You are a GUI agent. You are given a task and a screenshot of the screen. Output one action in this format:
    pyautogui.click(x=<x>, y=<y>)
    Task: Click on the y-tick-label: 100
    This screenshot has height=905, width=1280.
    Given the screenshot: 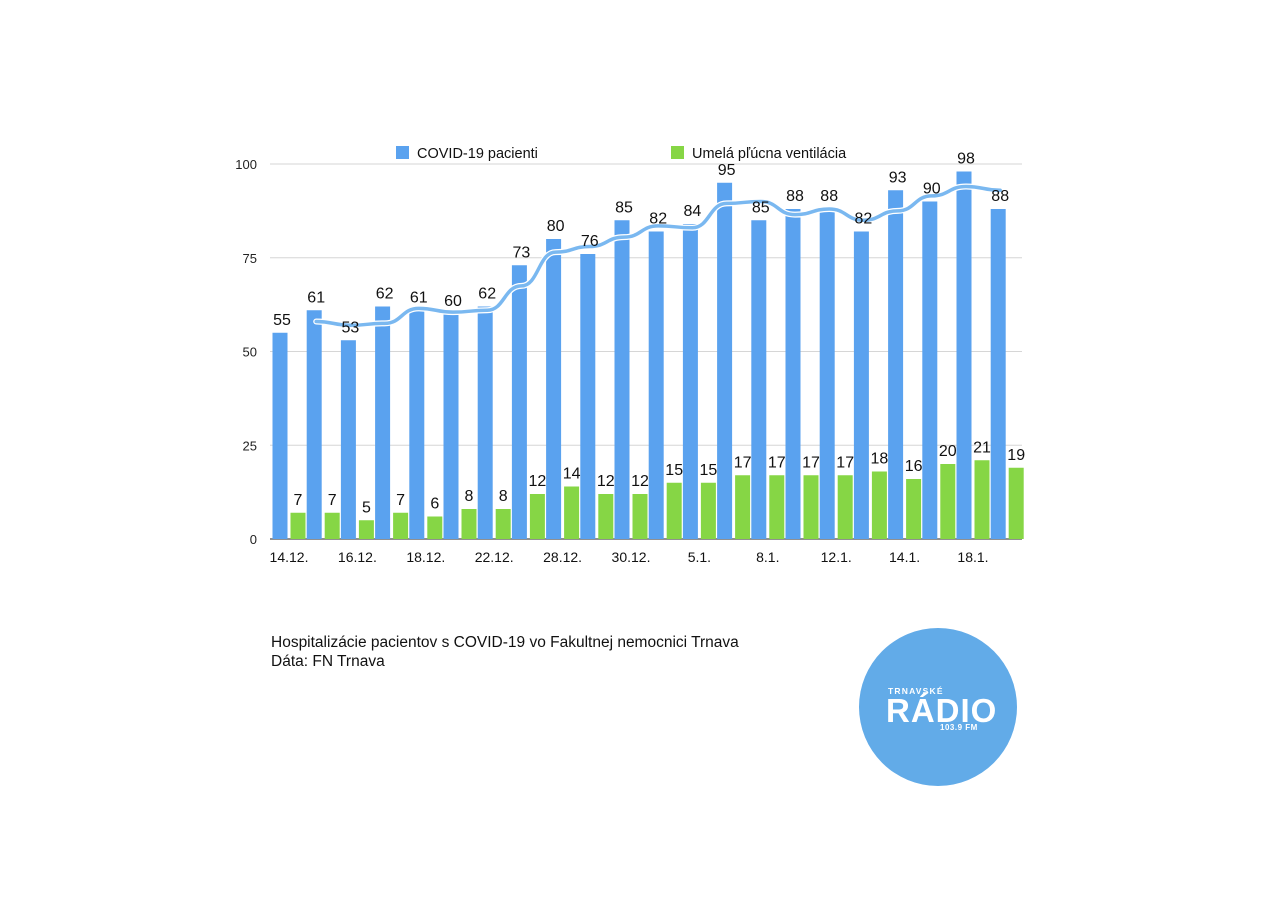 What is the action you would take?
    pyautogui.click(x=246, y=164)
    